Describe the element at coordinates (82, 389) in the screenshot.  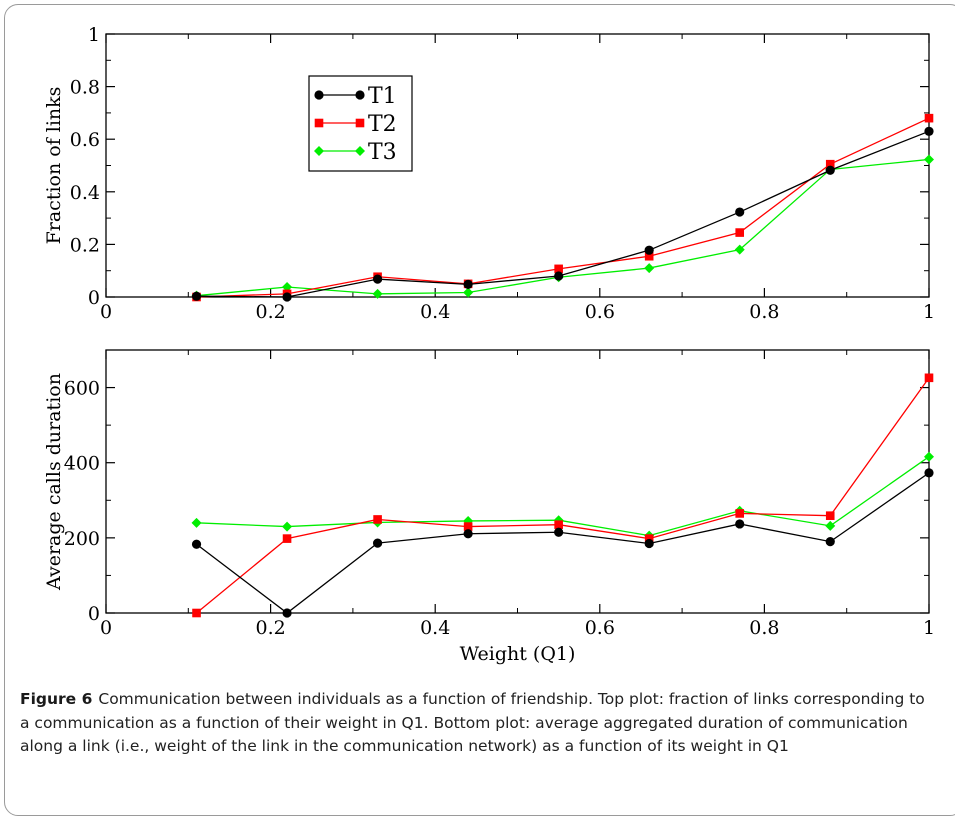
I see `y-tick-label: 600` at that location.